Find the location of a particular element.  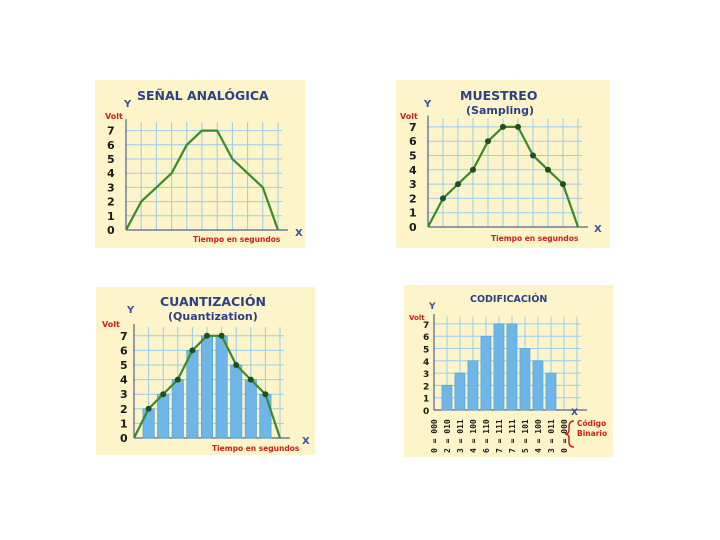

panel-subtitle: (Quantization) is located at coordinates (213, 316).